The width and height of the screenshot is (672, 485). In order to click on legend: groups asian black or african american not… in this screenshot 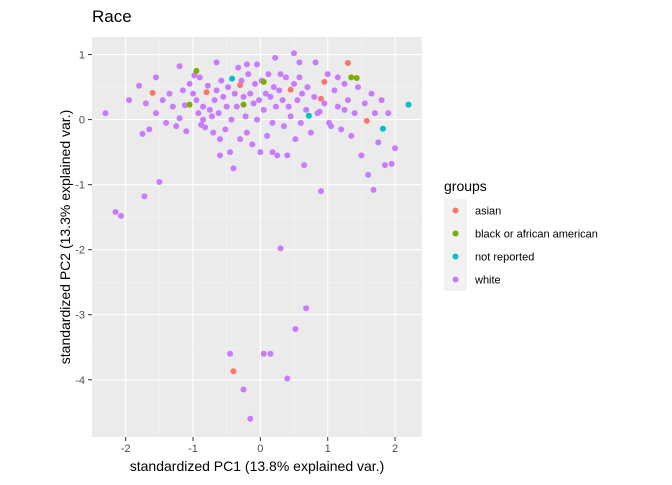, I will do `click(521, 234)`.